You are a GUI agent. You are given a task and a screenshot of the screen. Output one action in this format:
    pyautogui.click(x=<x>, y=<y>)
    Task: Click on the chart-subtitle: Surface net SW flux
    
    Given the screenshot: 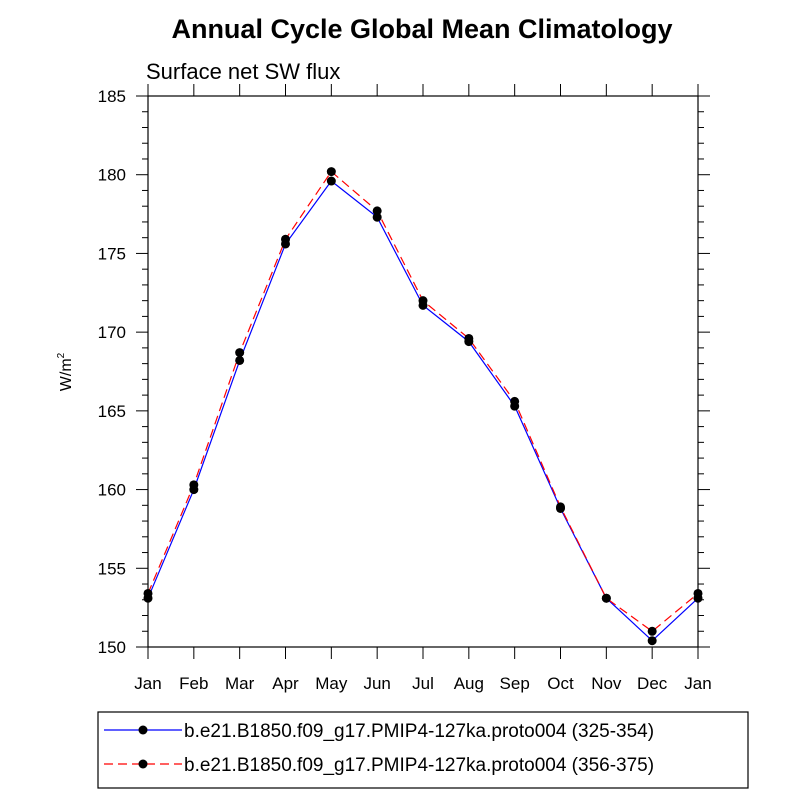 What is the action you would take?
    pyautogui.click(x=243, y=71)
    